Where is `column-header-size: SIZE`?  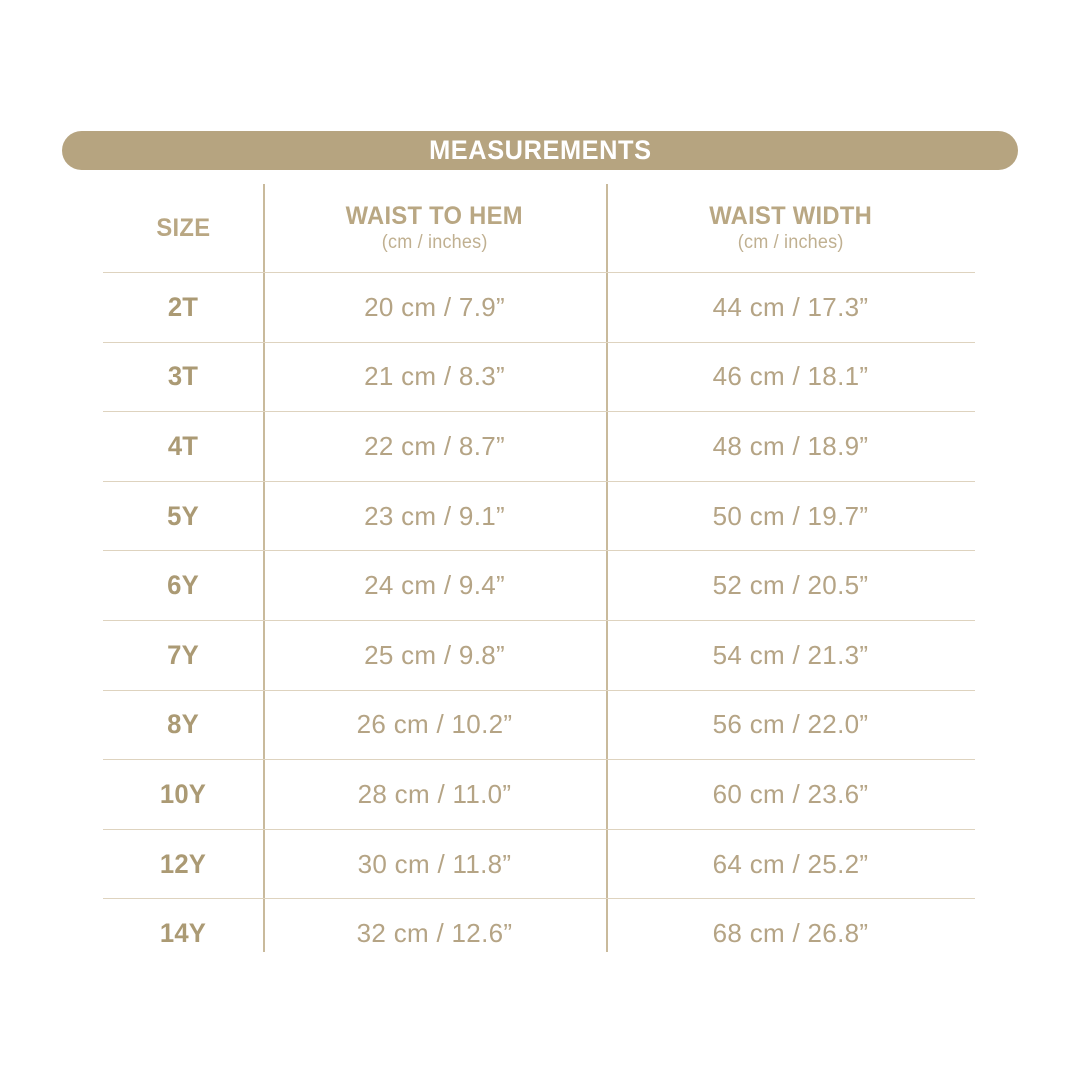
column-header-size: SIZE is located at coordinates (183, 228).